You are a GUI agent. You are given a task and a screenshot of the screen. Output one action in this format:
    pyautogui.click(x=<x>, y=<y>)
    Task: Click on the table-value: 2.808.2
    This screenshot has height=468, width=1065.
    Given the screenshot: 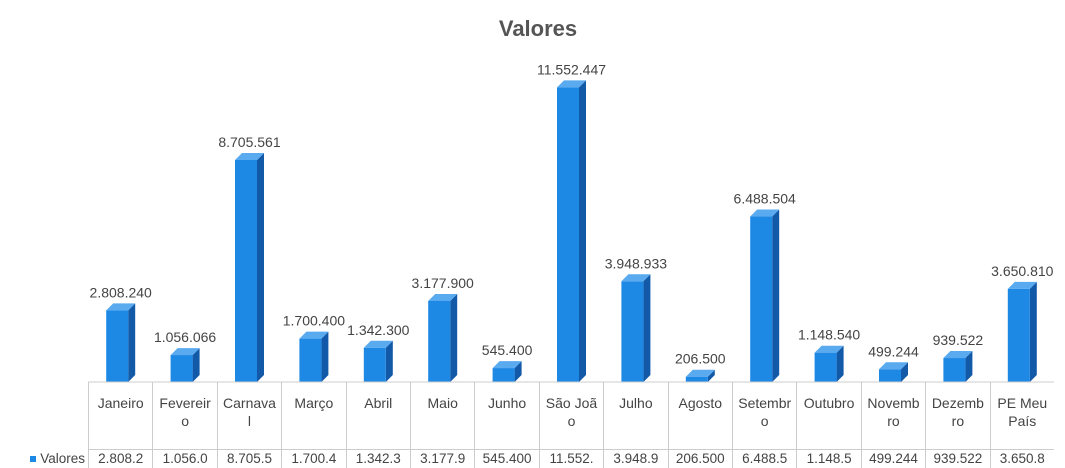 What is the action you would take?
    pyautogui.click(x=120, y=459)
    